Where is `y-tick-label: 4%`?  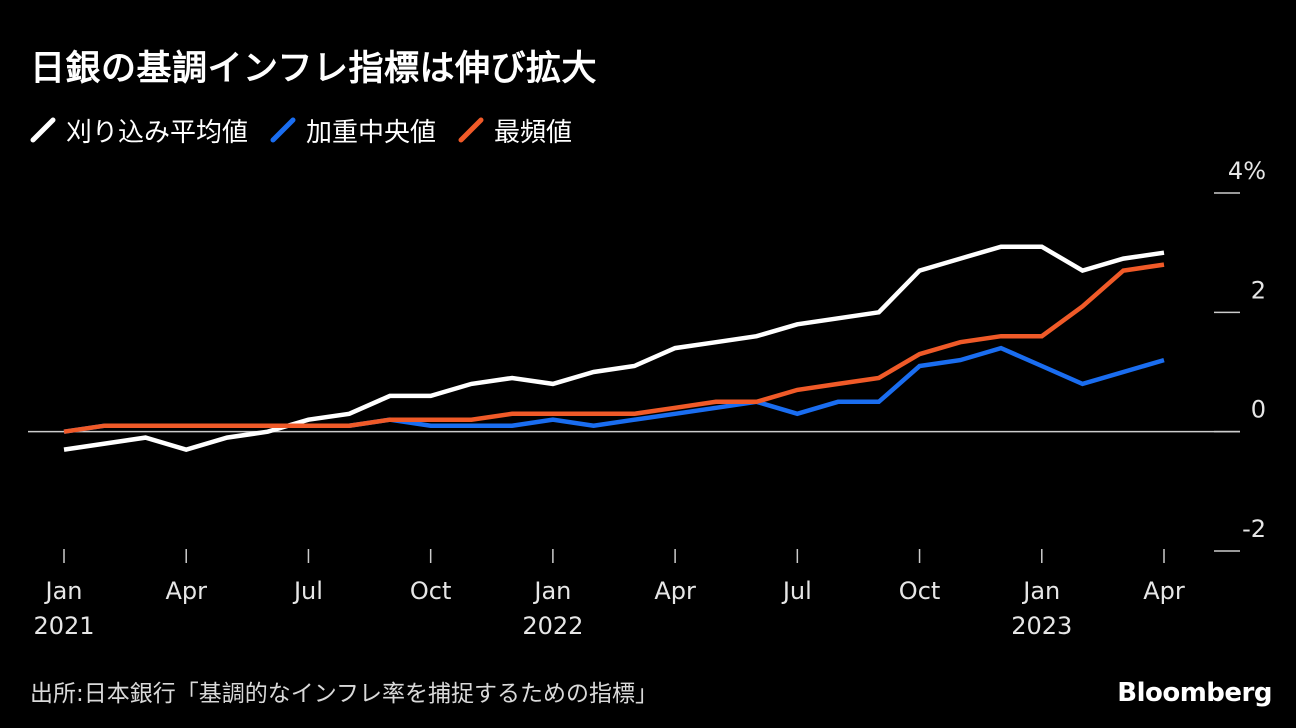 y-tick-label: 4% is located at coordinates (1247, 171).